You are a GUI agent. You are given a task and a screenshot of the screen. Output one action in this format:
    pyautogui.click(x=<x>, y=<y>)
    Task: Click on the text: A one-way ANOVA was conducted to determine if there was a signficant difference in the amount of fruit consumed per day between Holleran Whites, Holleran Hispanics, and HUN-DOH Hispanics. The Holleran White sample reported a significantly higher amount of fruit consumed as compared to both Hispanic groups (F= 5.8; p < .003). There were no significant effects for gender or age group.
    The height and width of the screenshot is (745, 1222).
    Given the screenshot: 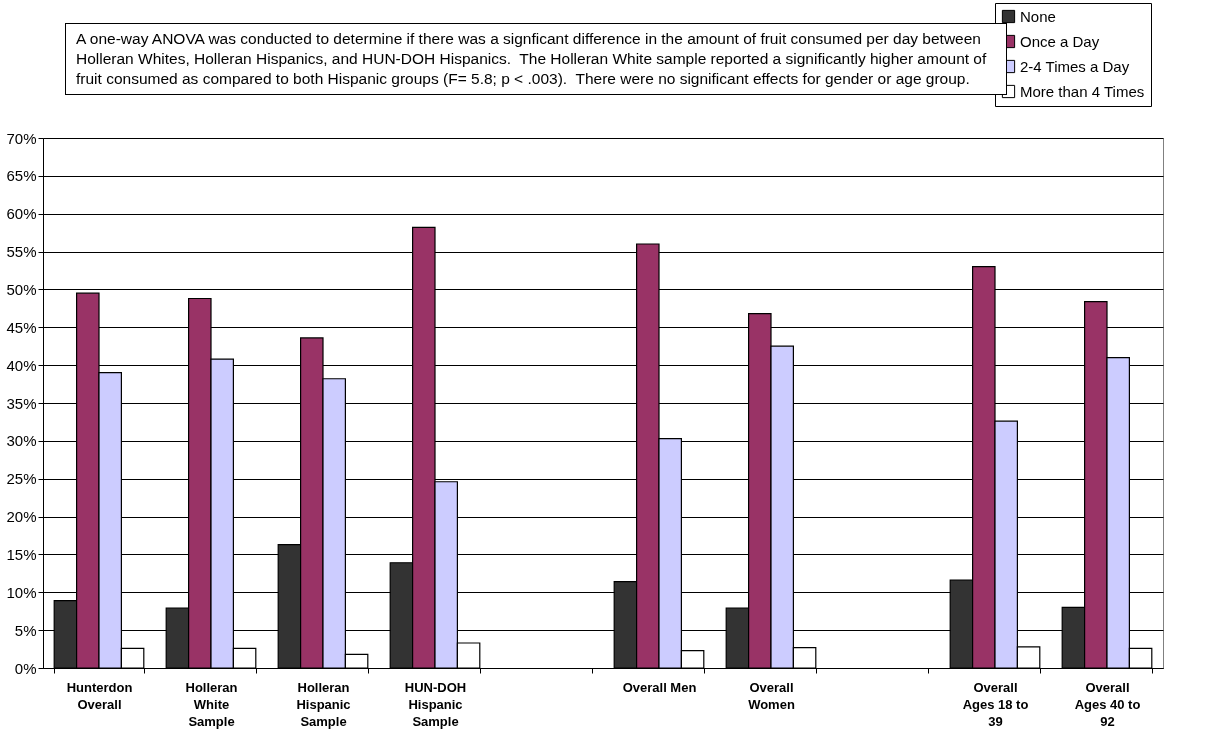 What is the action you would take?
    pyautogui.click(x=536, y=59)
    